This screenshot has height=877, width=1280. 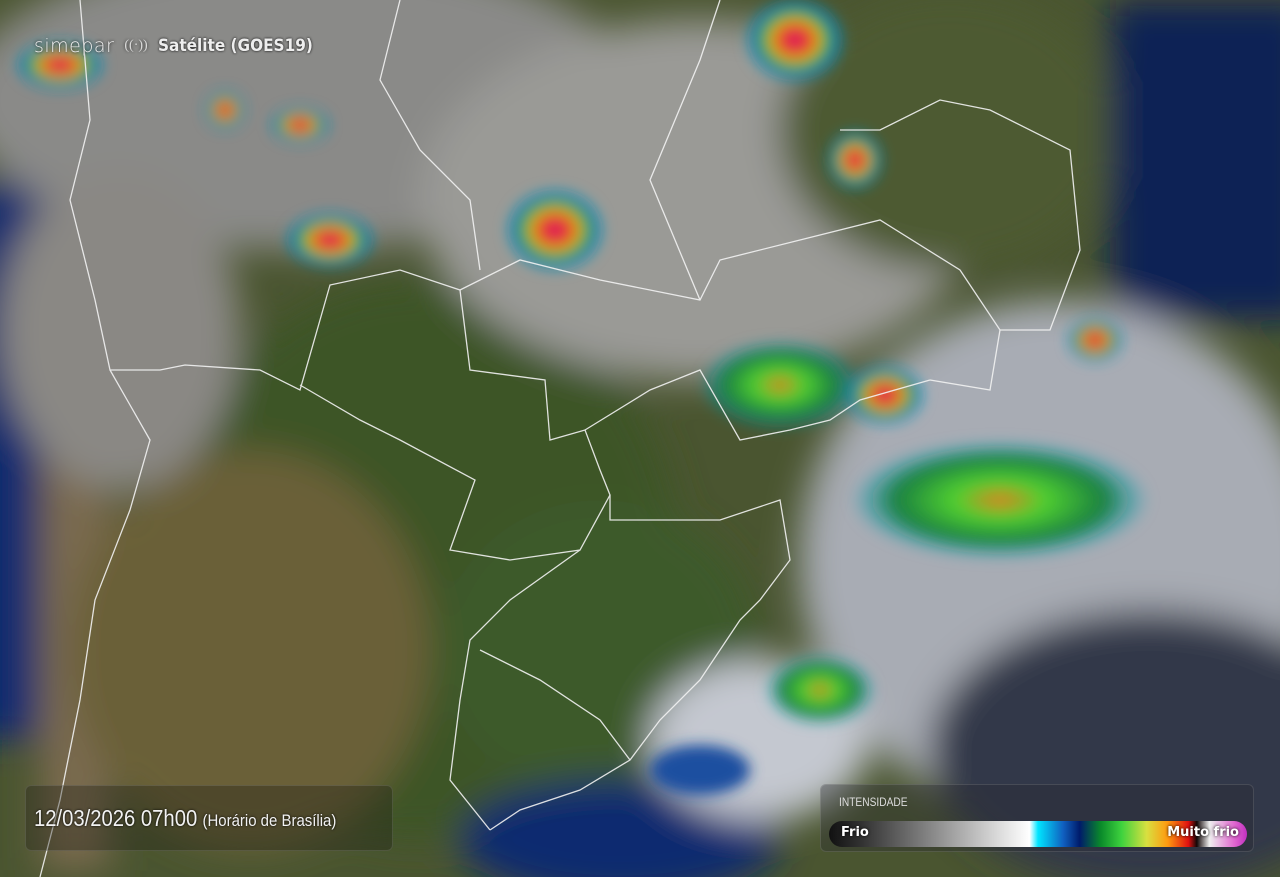 I want to click on datetime: 12/03/2026 07h00 (Horário de Brasília), so click(x=185, y=818).